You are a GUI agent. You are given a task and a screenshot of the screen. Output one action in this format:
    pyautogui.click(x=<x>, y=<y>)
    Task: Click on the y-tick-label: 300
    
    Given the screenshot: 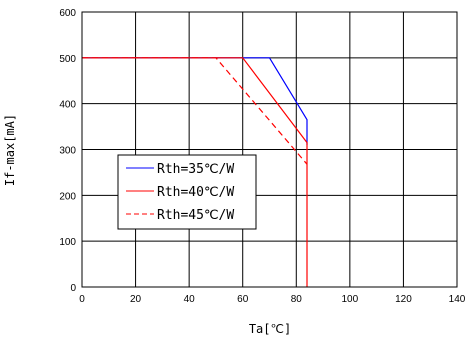 What is the action you would take?
    pyautogui.click(x=67, y=151)
    